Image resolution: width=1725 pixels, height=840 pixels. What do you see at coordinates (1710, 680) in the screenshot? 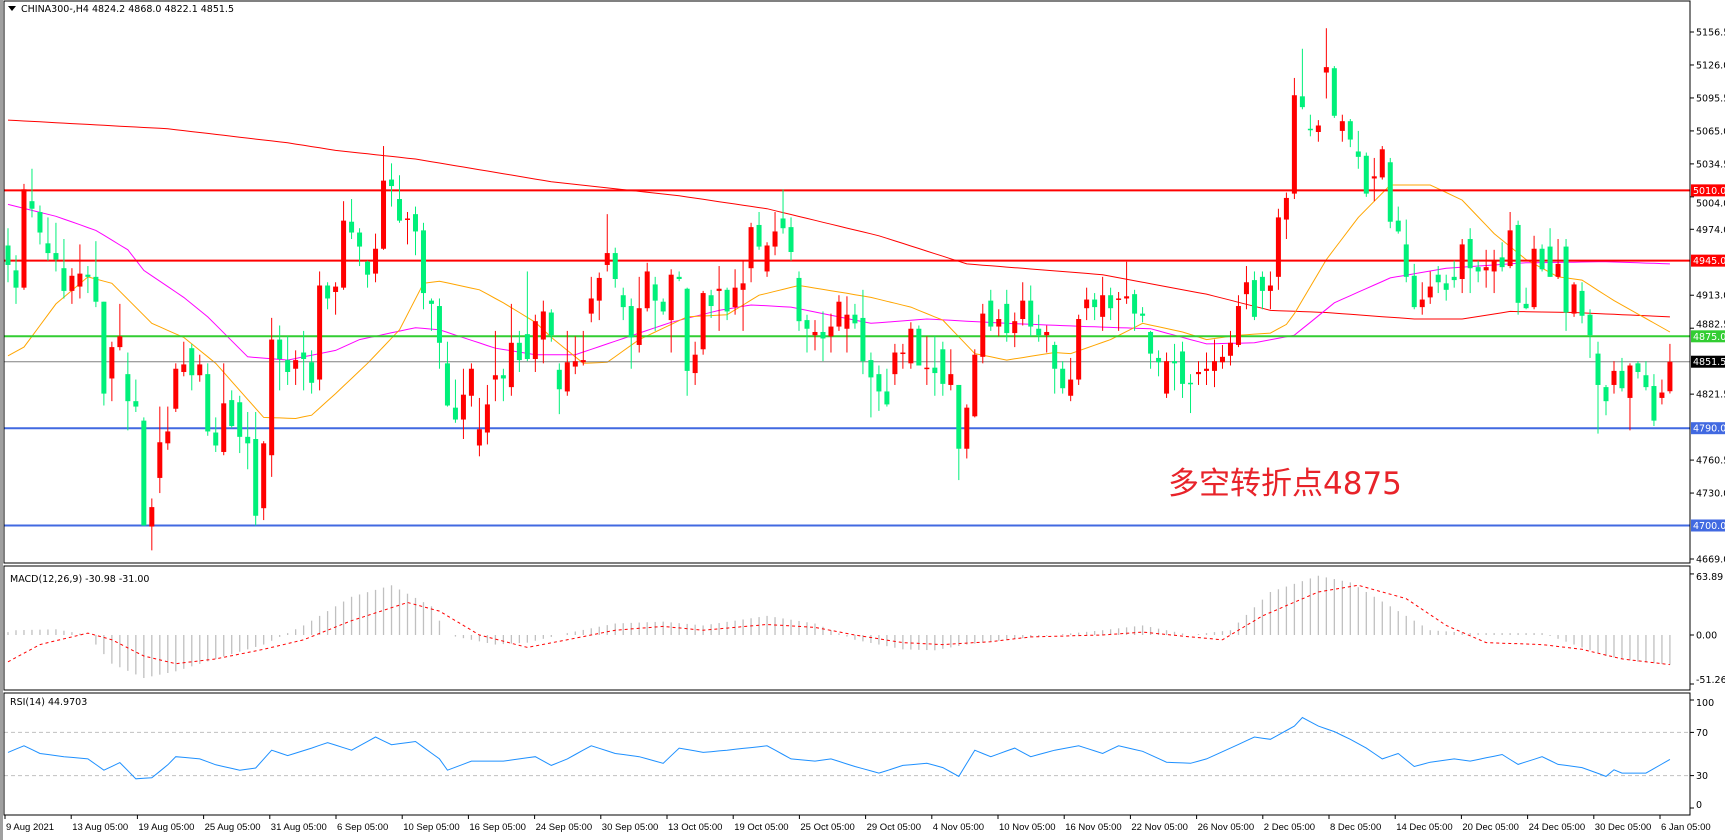
I see `macd-axis-label: -51.26` at bounding box center [1710, 680].